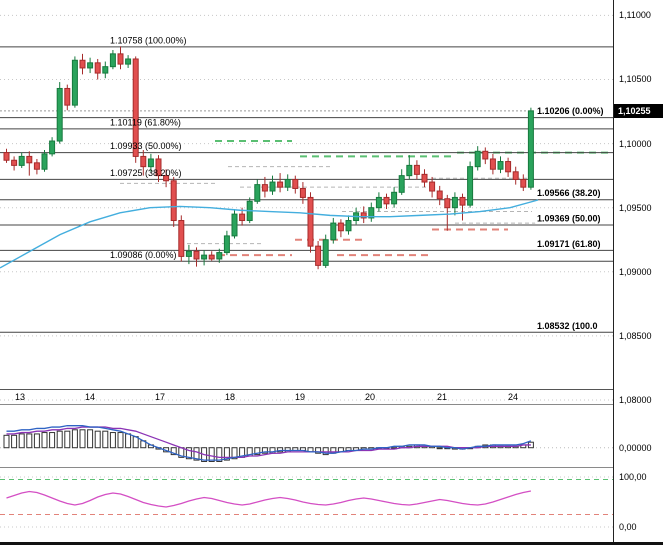 The height and width of the screenshot is (545, 663). I want to click on current-price-badge: 1,10255, so click(638, 110).